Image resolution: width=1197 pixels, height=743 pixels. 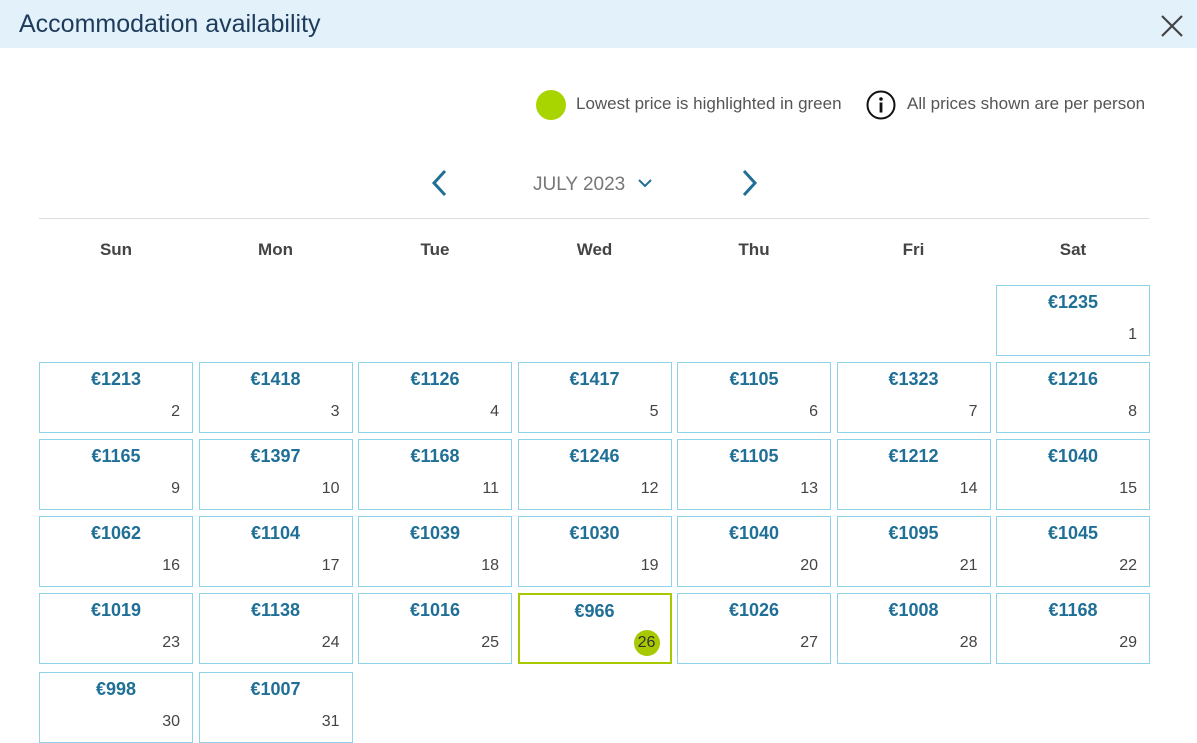 I want to click on price: €1138, so click(x=275, y=610).